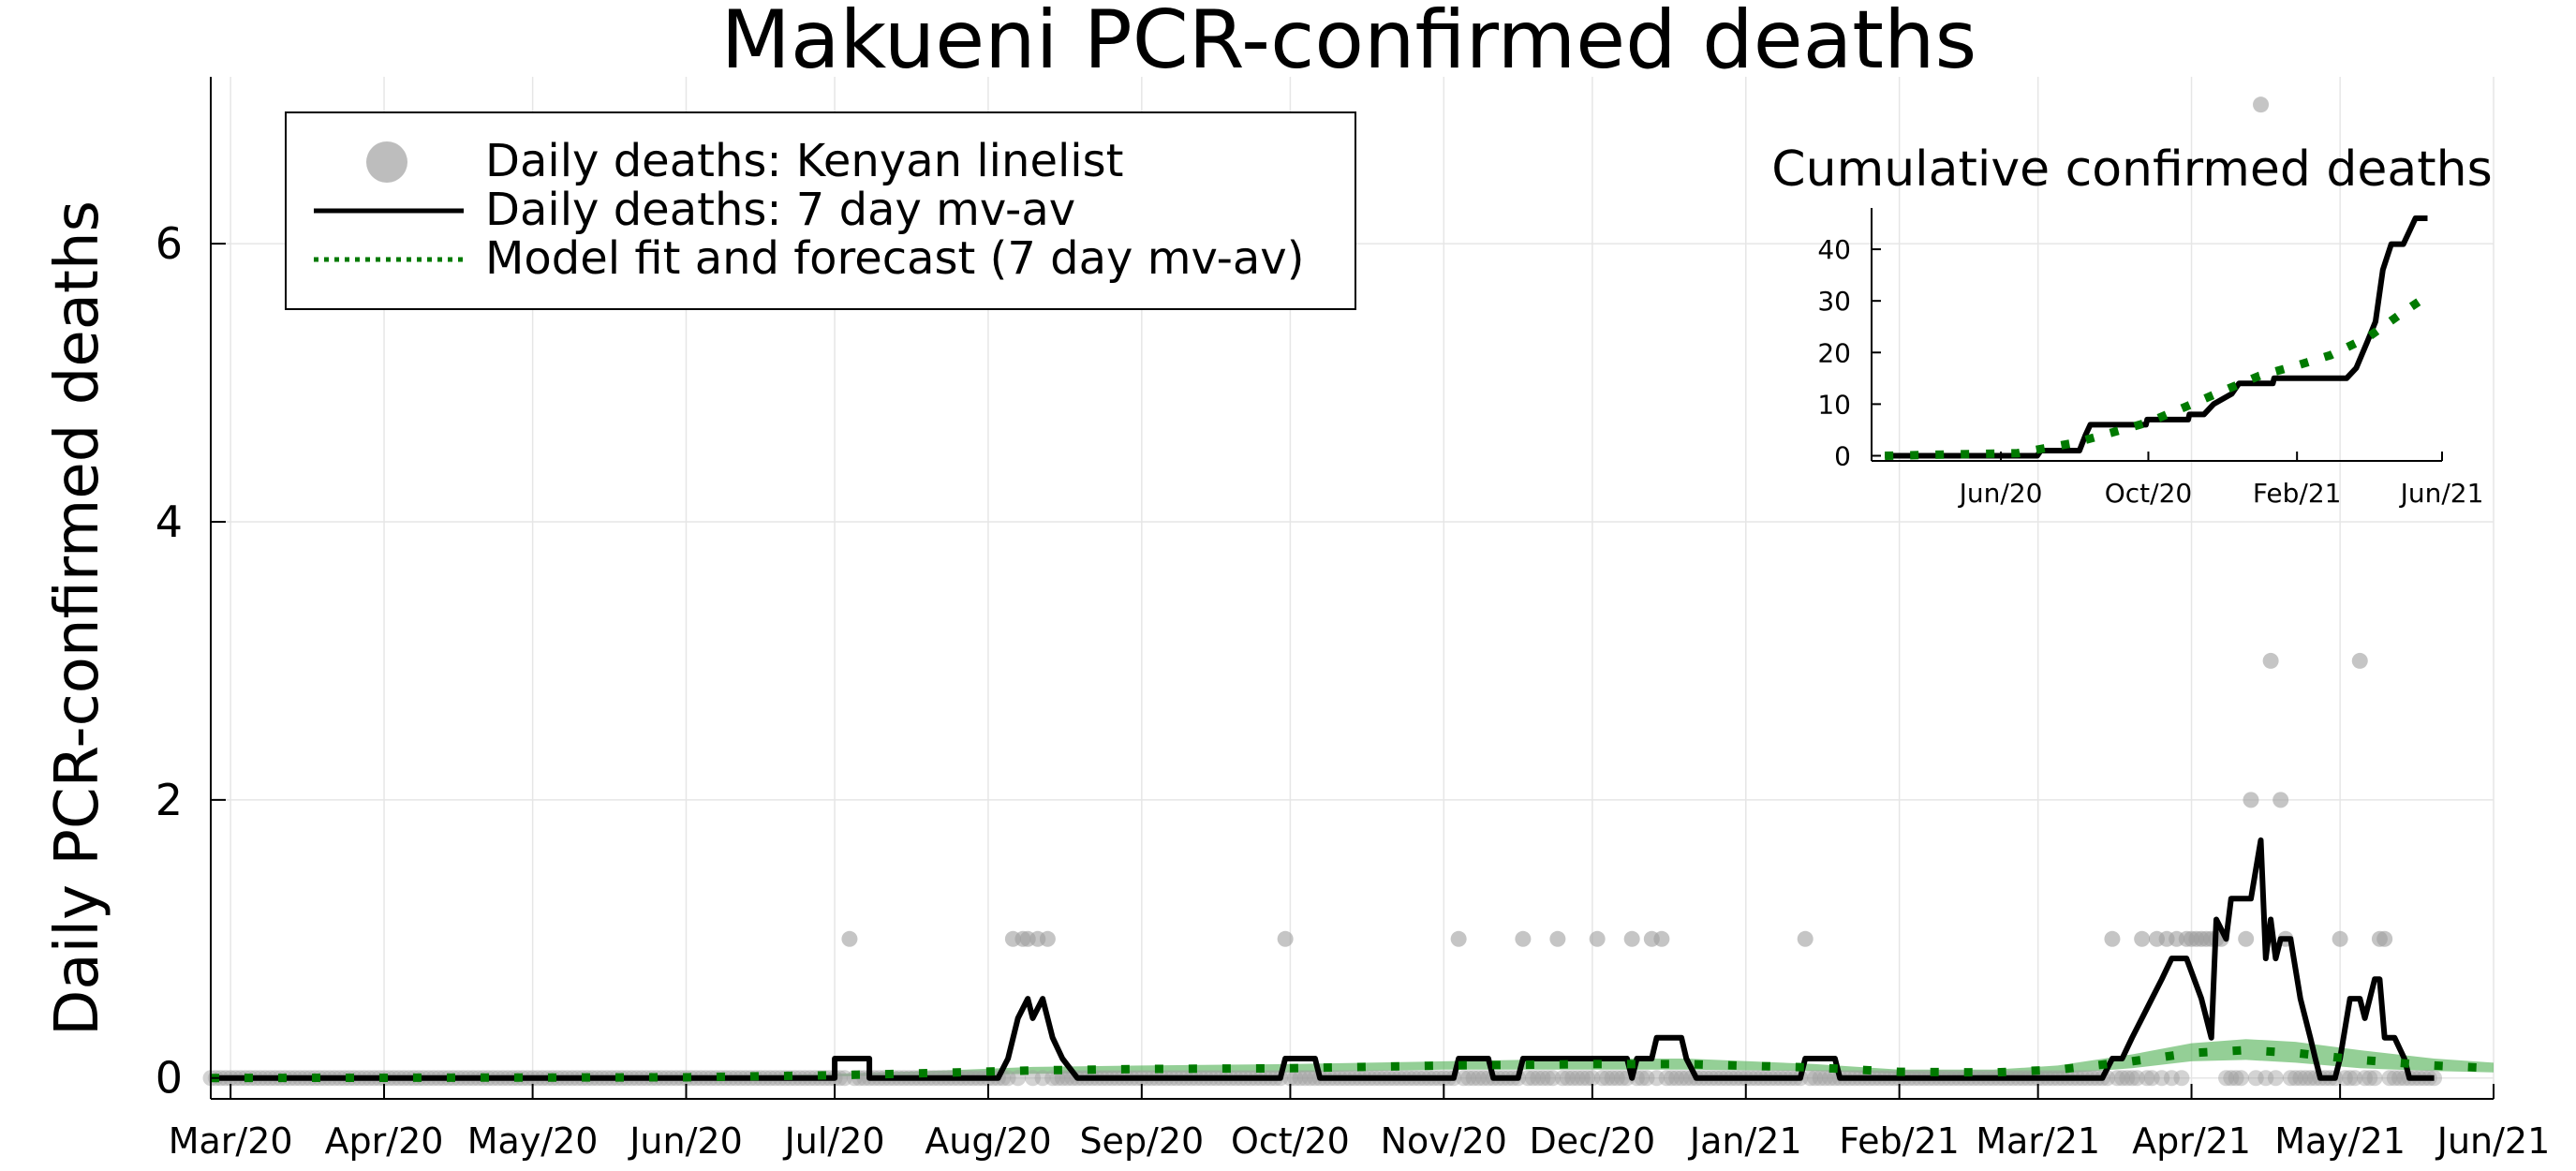 The image size is (2576, 1171). Describe the element at coordinates (1593, 1141) in the screenshot. I see `x-tick-label: Dec/20` at that location.